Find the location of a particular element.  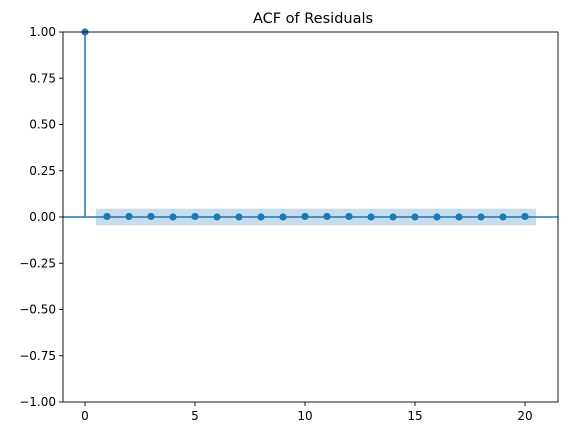

y-ticks-layer: −1.00 −0.75 −0.50 −0.25 0.00 0.25 0.50 0.75 1.00 is located at coordinates (41, 217).